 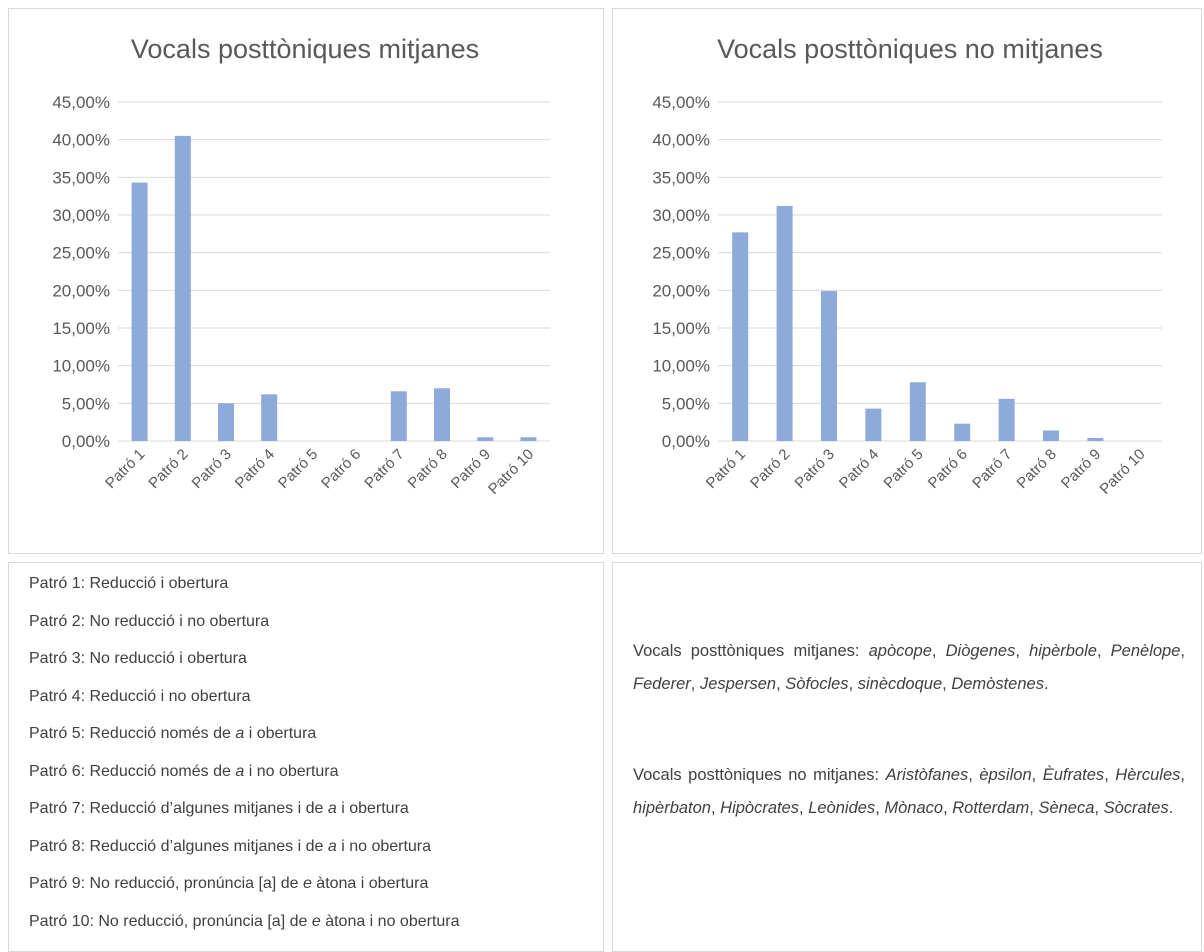 What do you see at coordinates (140, 696) in the screenshot?
I see `text-run: Patró 4: Reducció i no obertura` at bounding box center [140, 696].